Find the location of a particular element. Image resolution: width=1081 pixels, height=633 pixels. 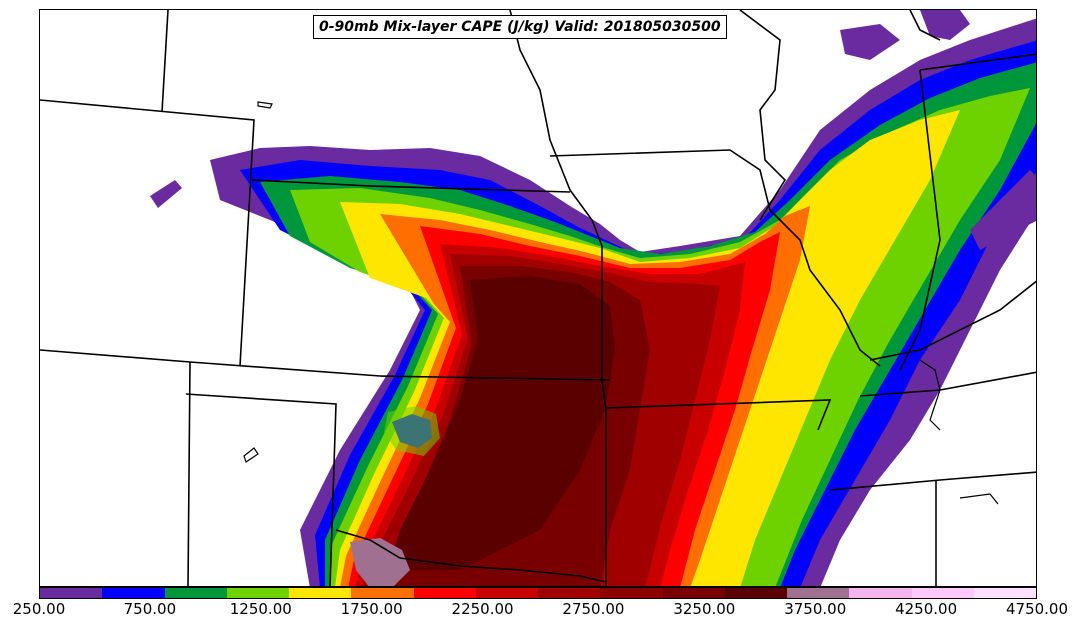

colorbar-tick-label: 3750.00 is located at coordinates (815, 609).